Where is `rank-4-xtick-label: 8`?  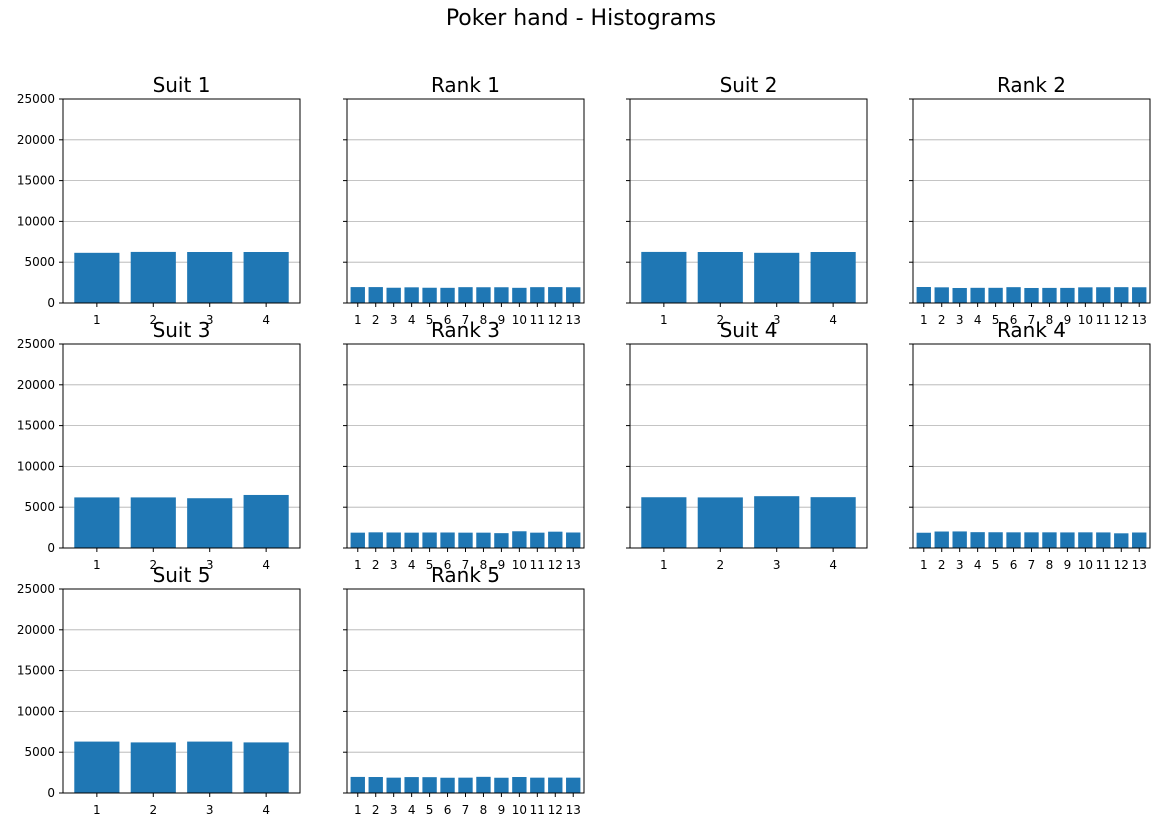
rank-4-xtick-label: 8 is located at coordinates (1050, 565).